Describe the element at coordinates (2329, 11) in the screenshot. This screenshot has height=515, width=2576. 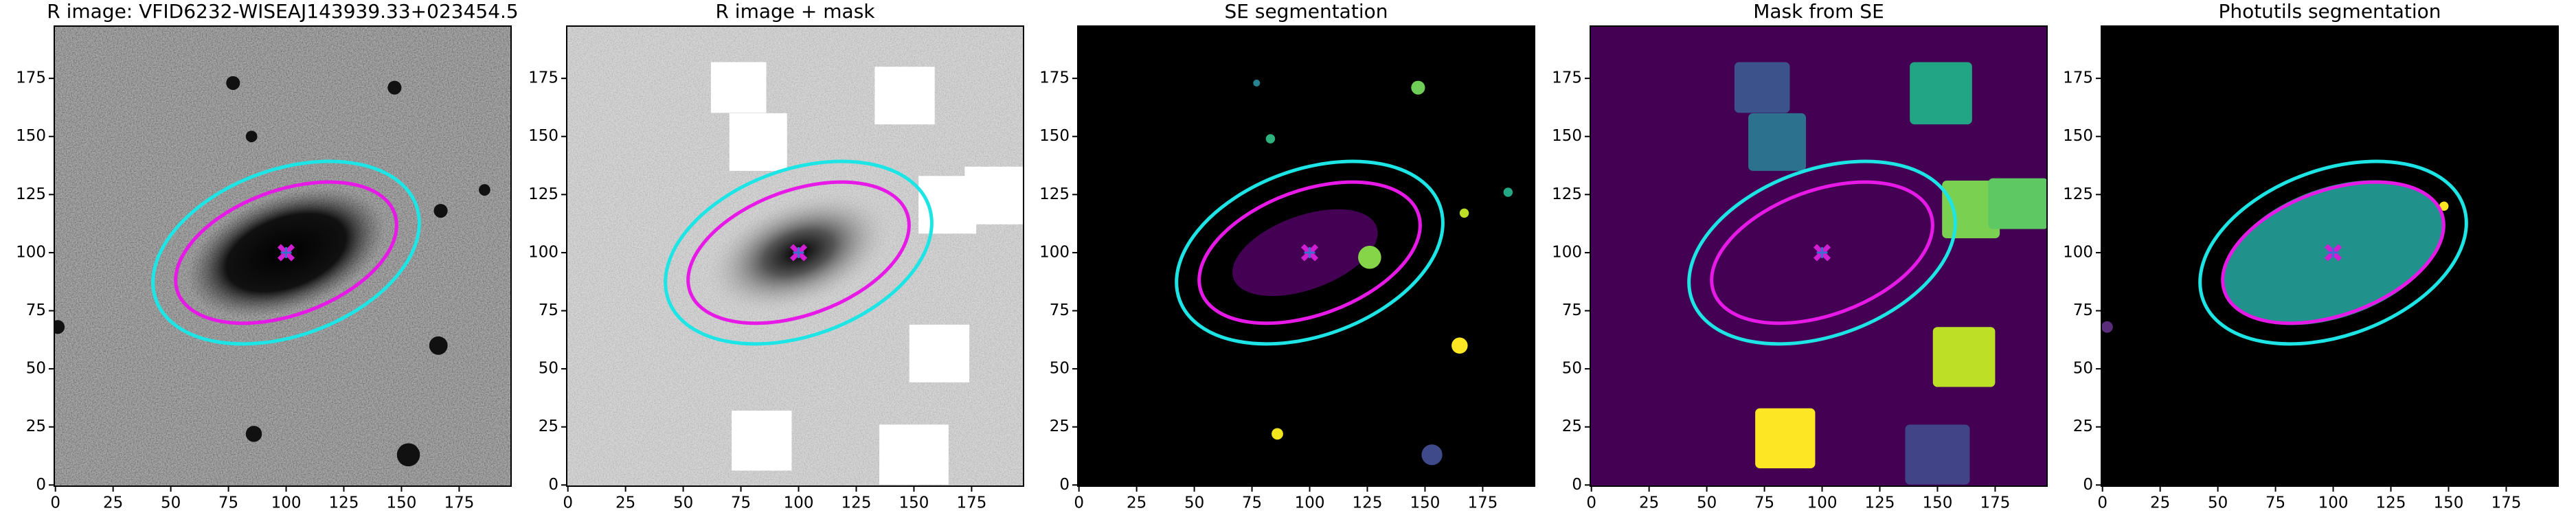
I see `panel-title: Photutils segmentation` at that location.